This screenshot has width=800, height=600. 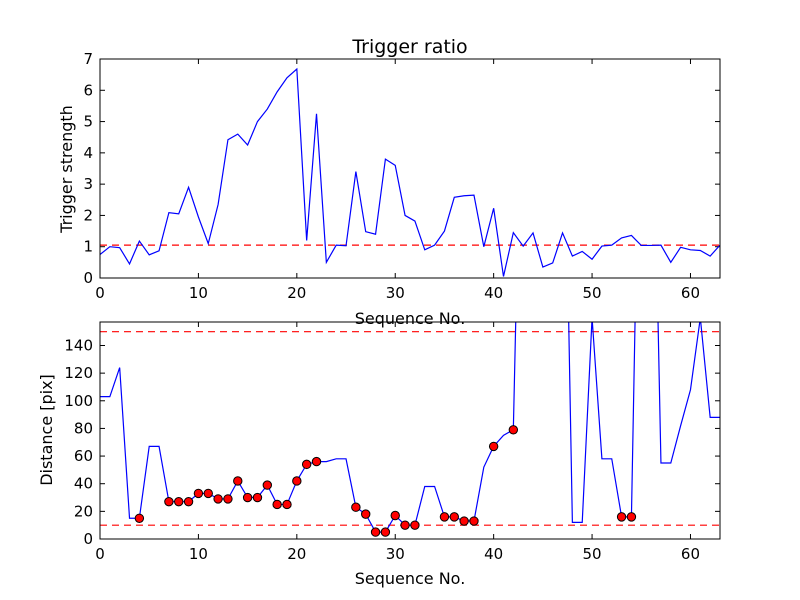 I want to click on y-tick-label: 40, so click(x=83, y=484).